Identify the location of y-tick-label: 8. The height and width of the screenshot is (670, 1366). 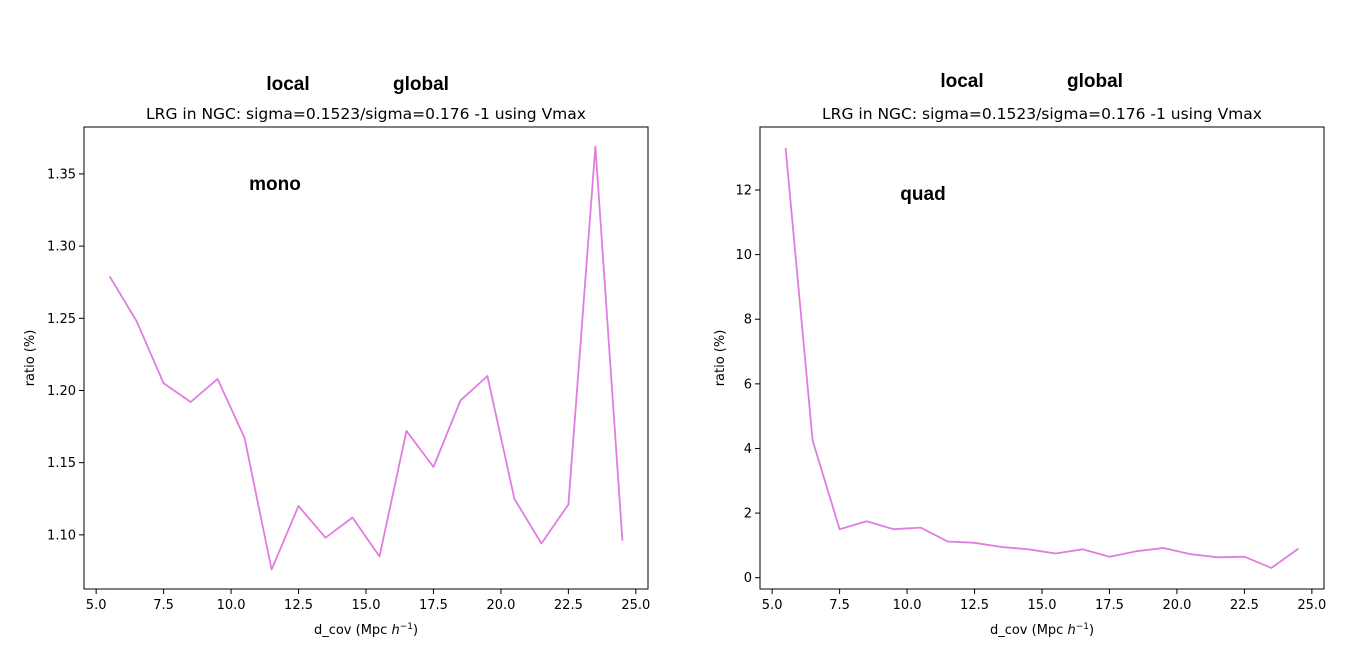
(748, 320).